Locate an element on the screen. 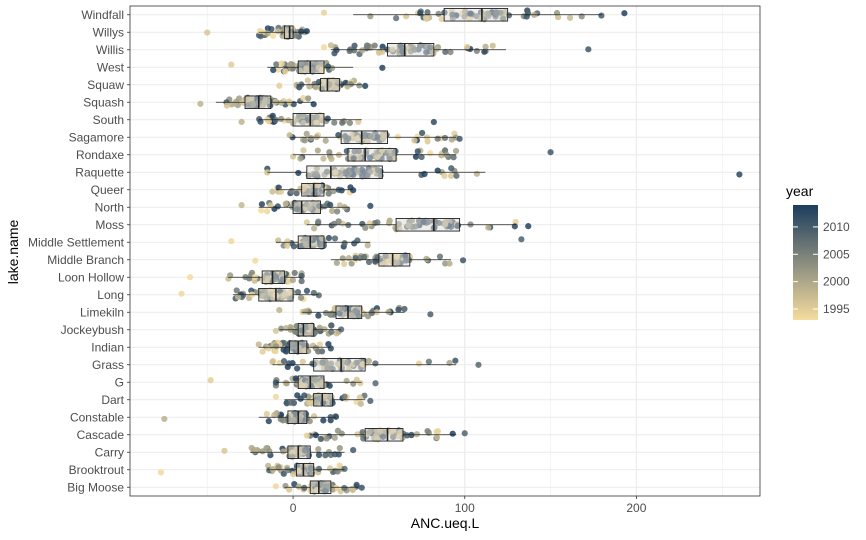  y-tick-label: Long is located at coordinates (110, 295).